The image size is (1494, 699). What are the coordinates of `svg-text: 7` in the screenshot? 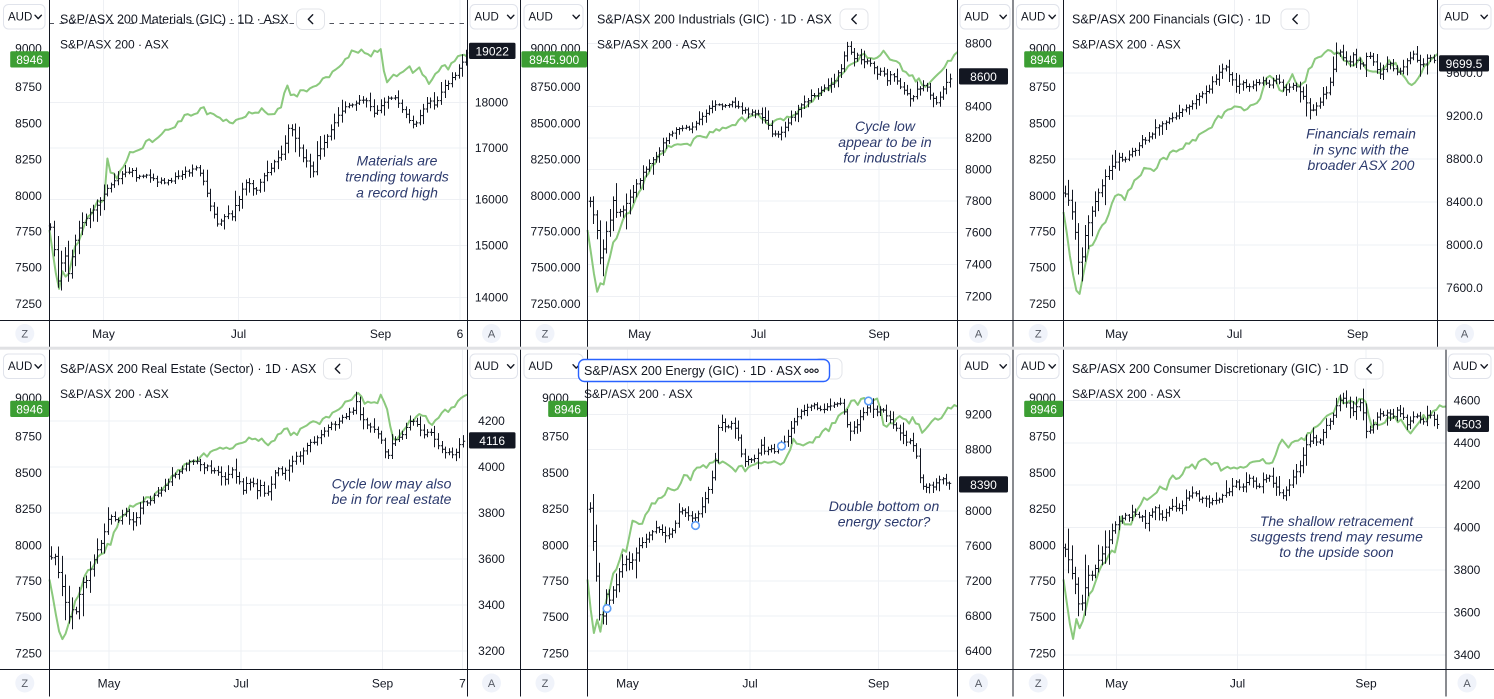 It's located at (462, 684).